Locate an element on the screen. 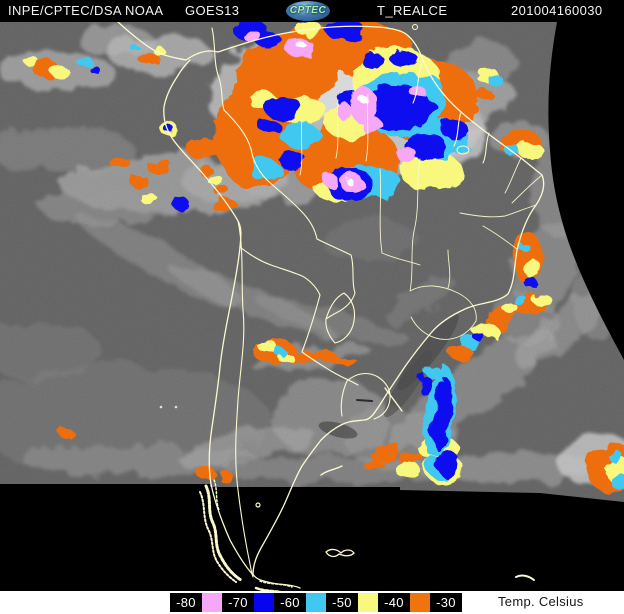  legend-swatch-blue is located at coordinates (264, 602).